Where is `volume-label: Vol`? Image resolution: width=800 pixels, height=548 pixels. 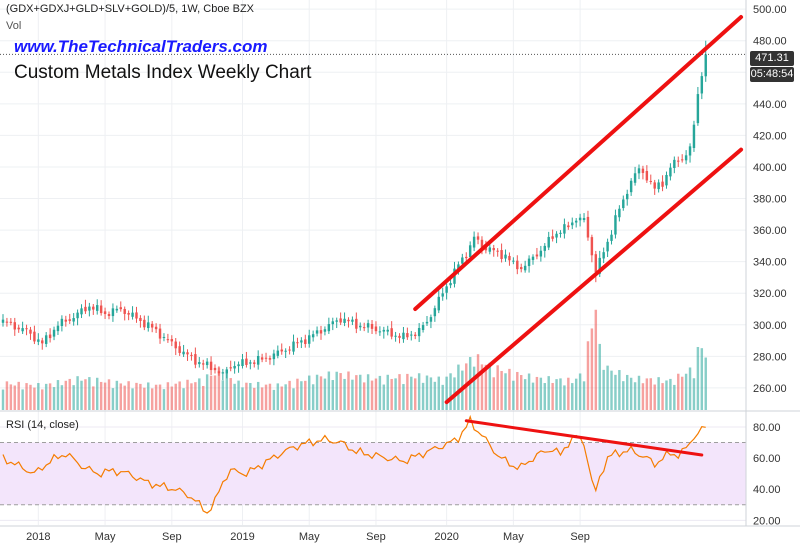 volume-label: Vol is located at coordinates (14, 26).